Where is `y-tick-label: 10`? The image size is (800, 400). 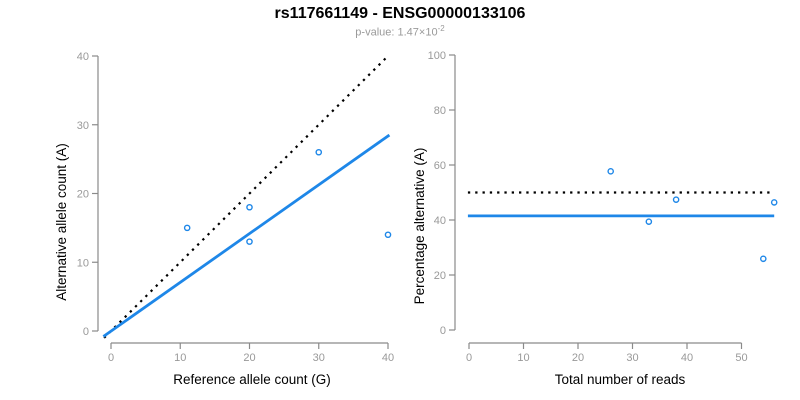
y-tick-label: 10 is located at coordinates (83, 263).